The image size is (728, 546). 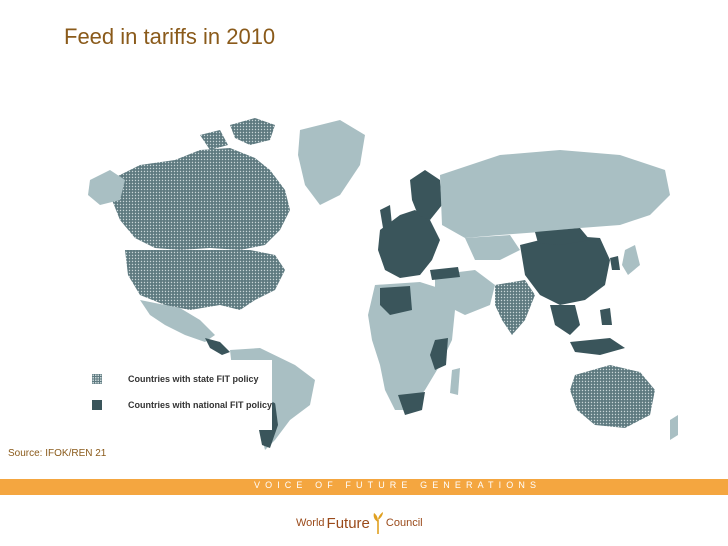 I want to click on logo-word-council: Council, so click(x=404, y=523).